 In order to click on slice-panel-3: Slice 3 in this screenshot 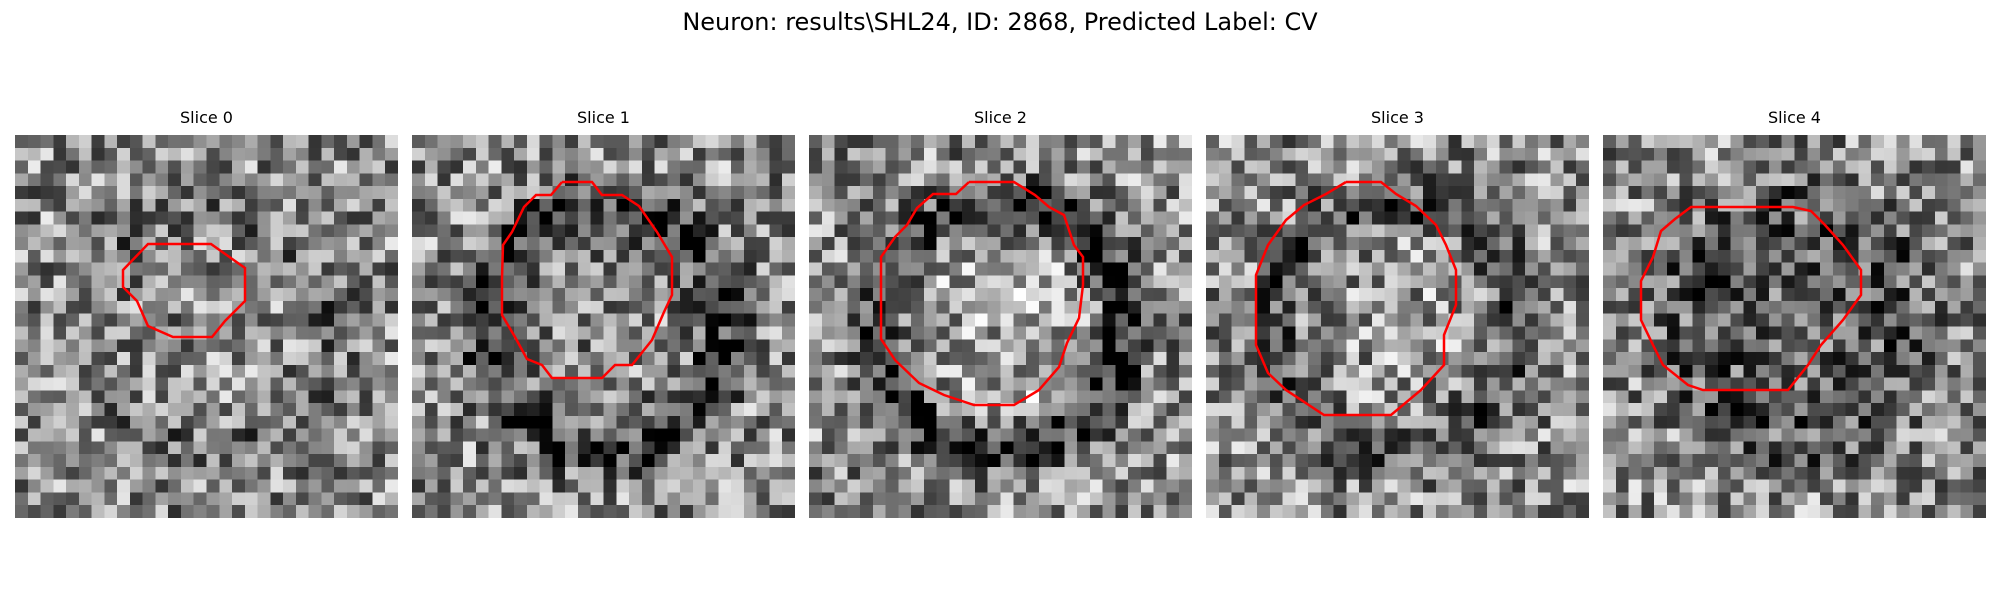, I will do `click(1397, 313)`.